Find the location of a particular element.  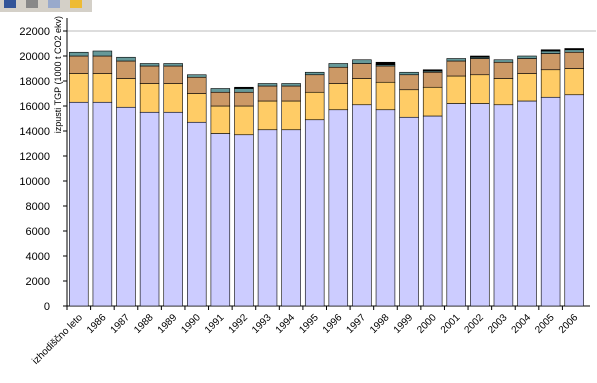

x-tick-label: 1993 is located at coordinates (262, 324).